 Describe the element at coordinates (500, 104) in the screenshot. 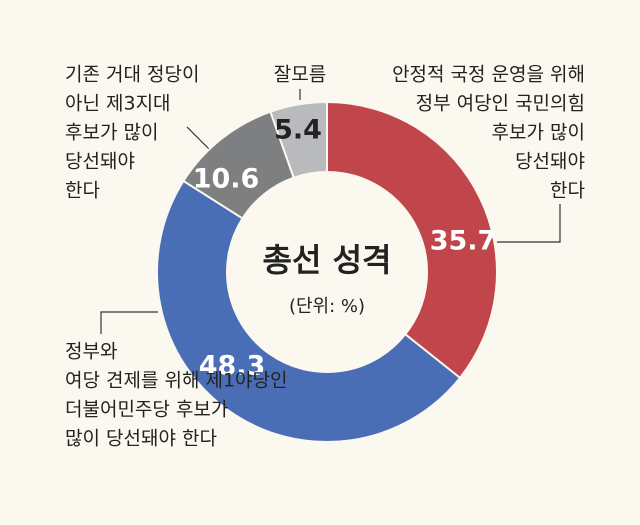

I see `category-label: 정부 여당인 국민의힘` at that location.